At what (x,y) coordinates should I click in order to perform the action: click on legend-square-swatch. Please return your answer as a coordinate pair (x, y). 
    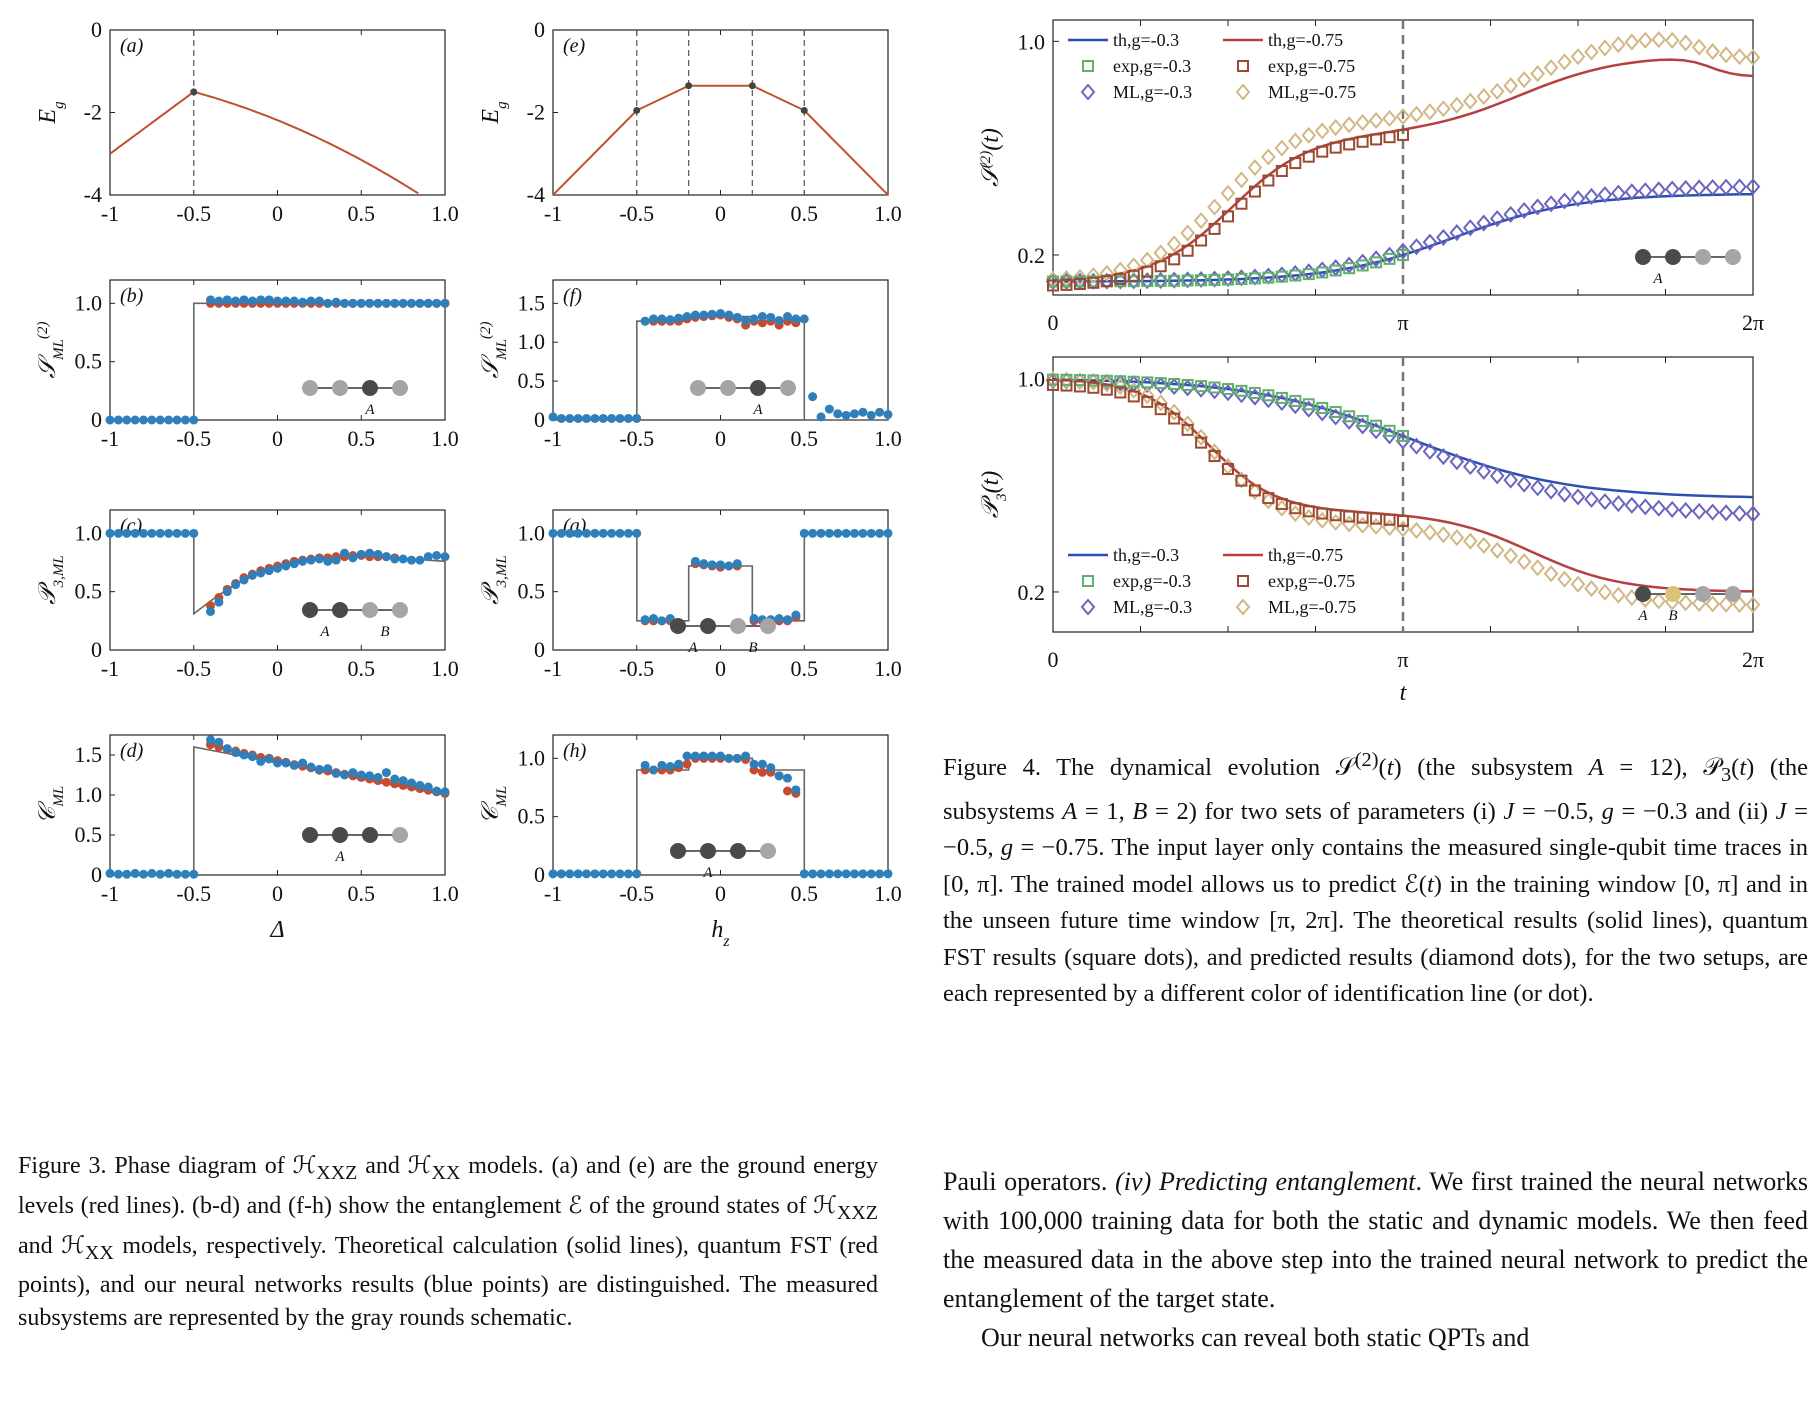
    Looking at the image, I should click on (1088, 66).